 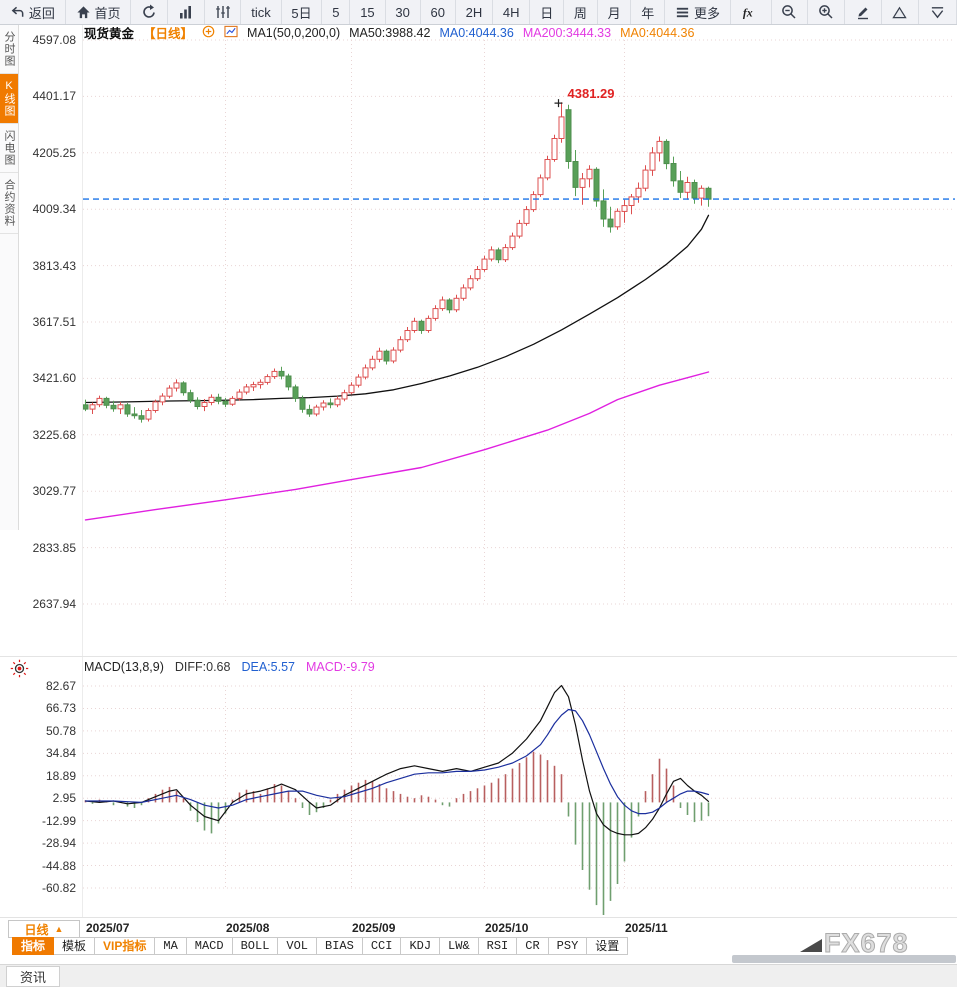 I want to click on back-button: 返回, so click(x=33, y=12).